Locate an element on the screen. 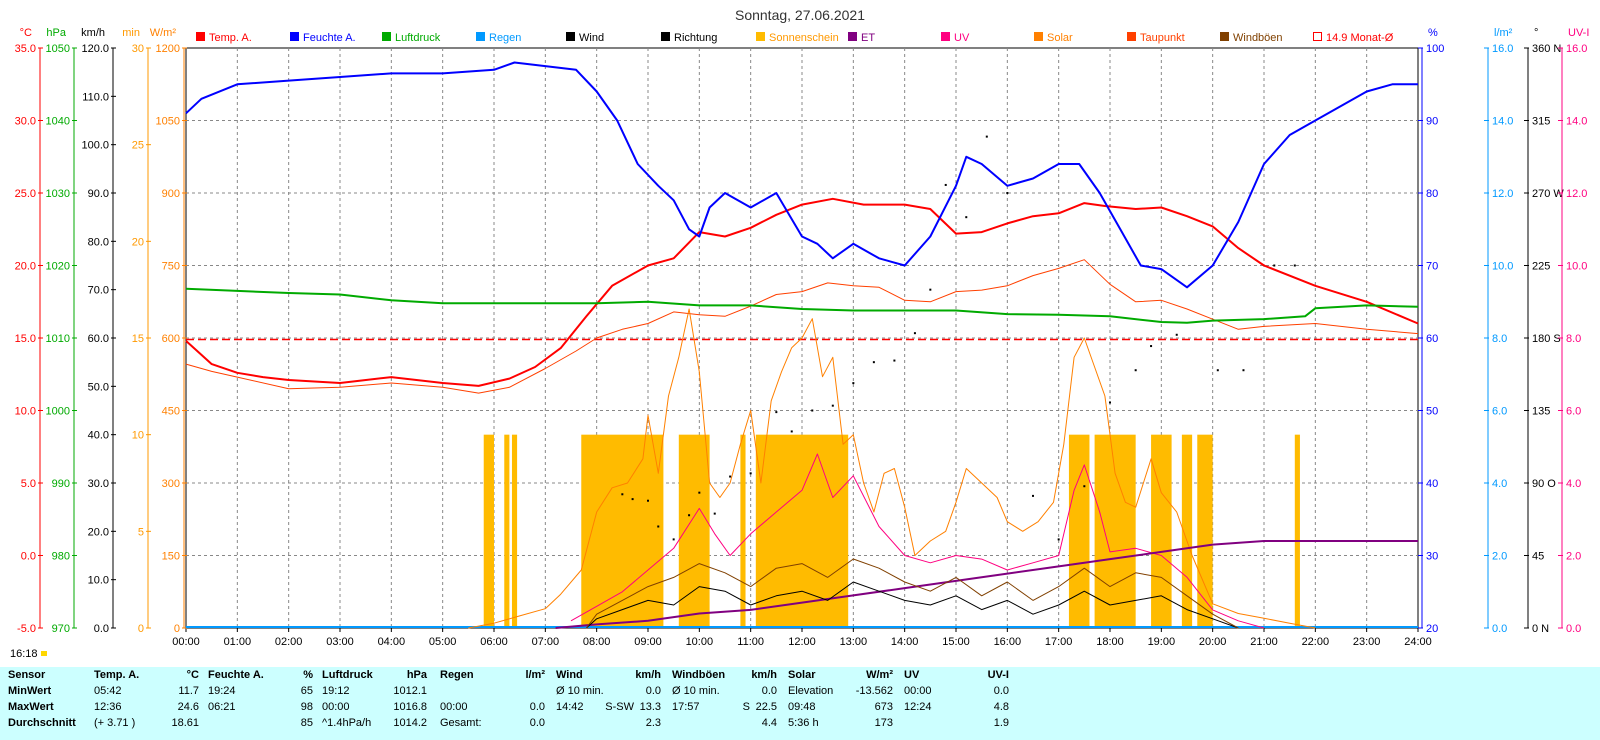  x-tick-label: 18:00 is located at coordinates (1110, 642).